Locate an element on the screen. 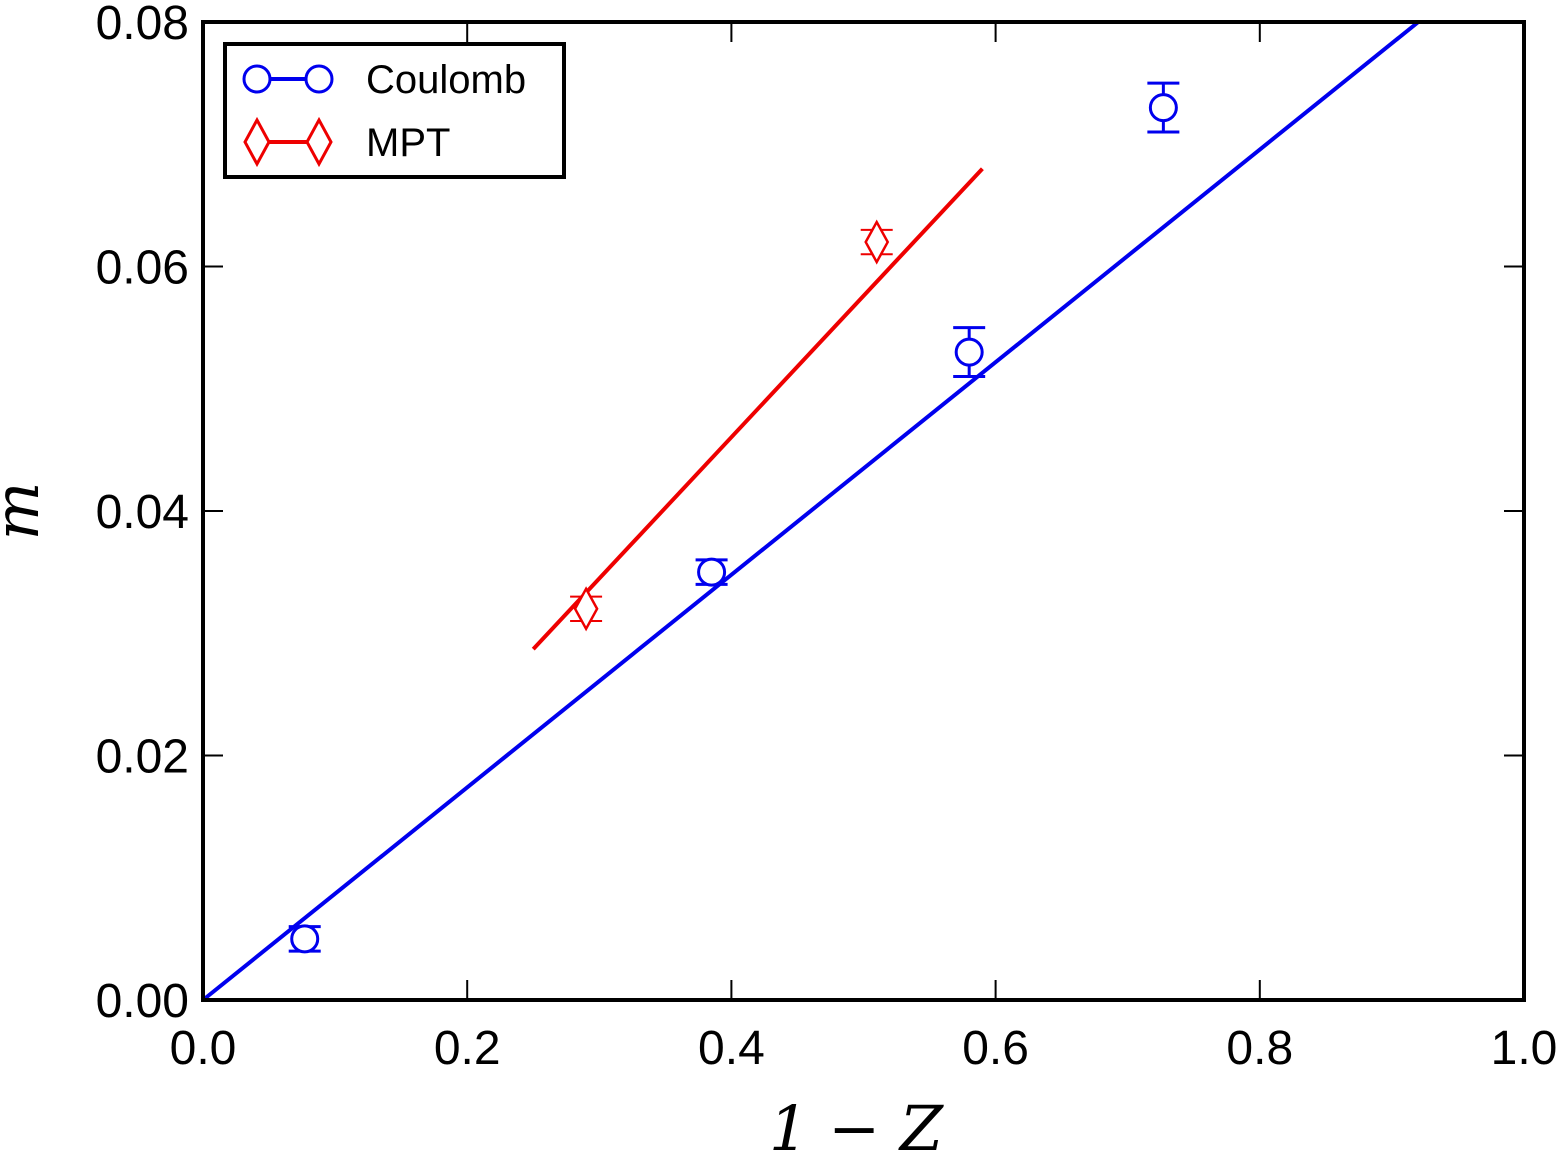 This screenshot has width=1557, height=1154. legend-box is located at coordinates (394, 110).